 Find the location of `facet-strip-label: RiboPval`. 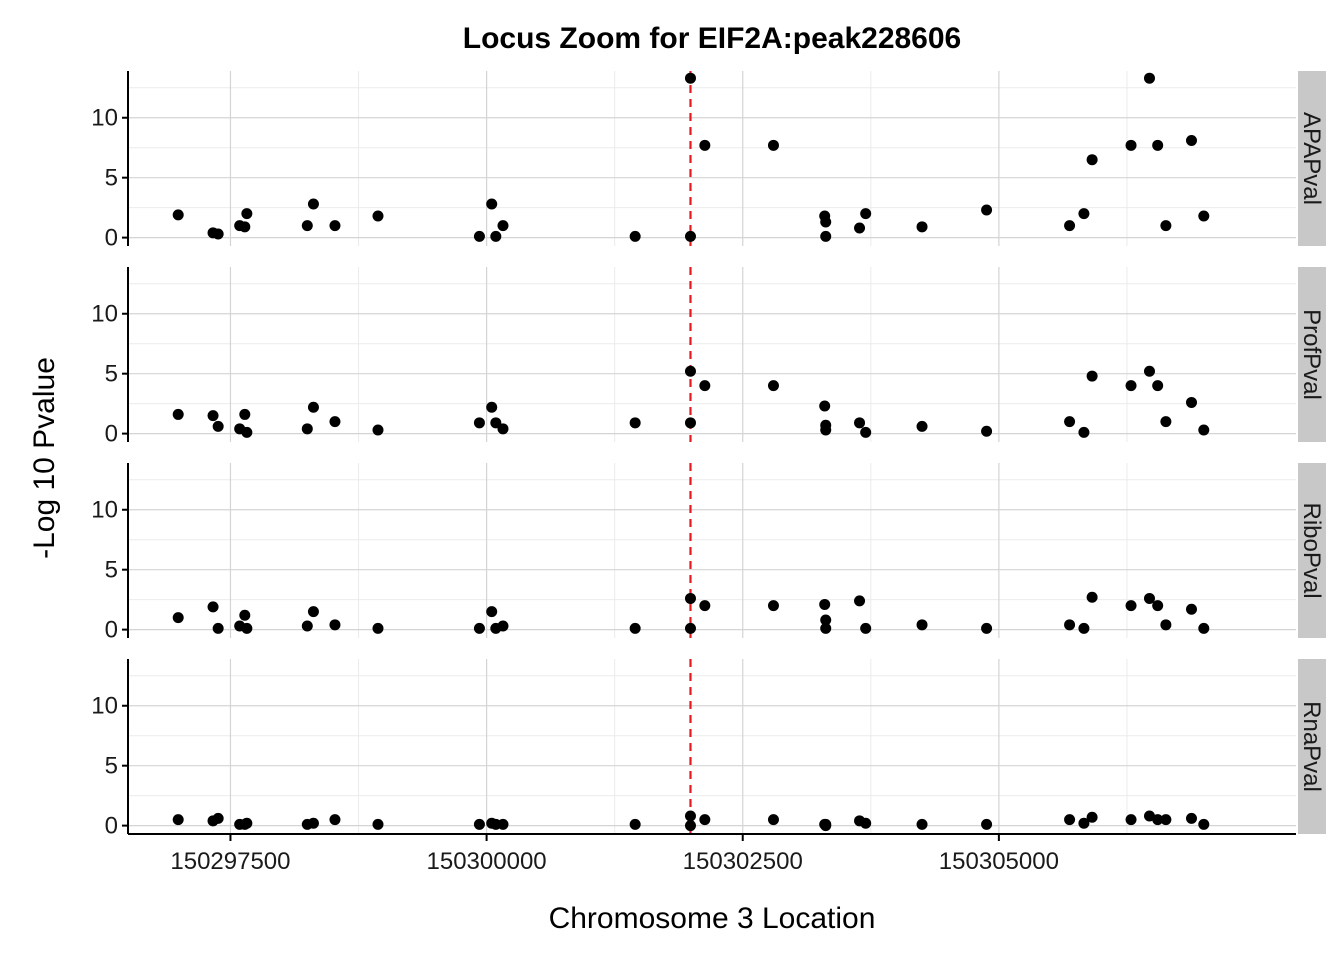

facet-strip-label: RiboPval is located at coordinates (1311, 550).